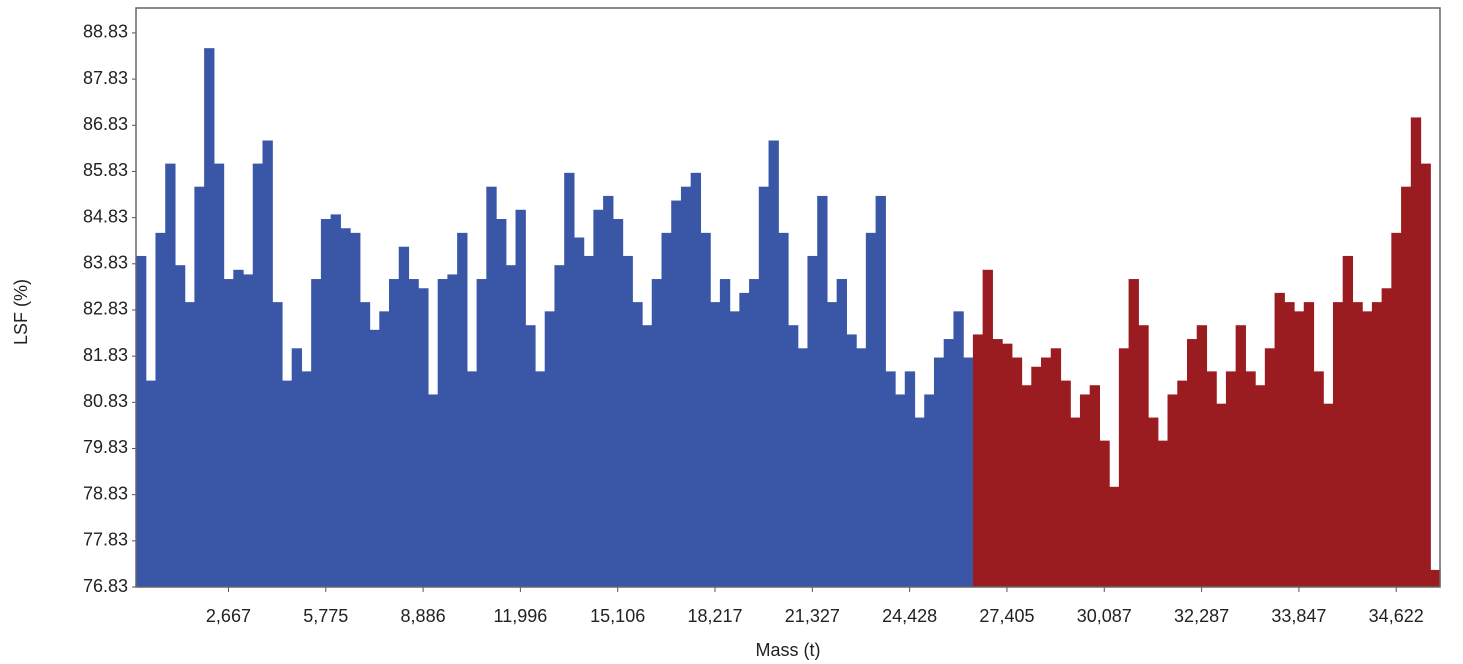  I want to click on x-tick-label: 27,405, so click(1006, 616).